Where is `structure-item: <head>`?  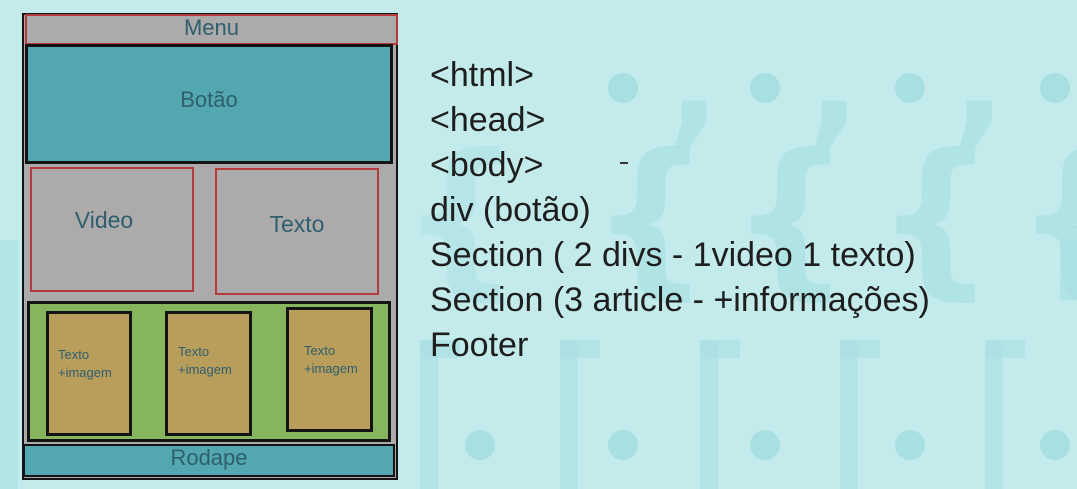 structure-item: <head> is located at coordinates (488, 120).